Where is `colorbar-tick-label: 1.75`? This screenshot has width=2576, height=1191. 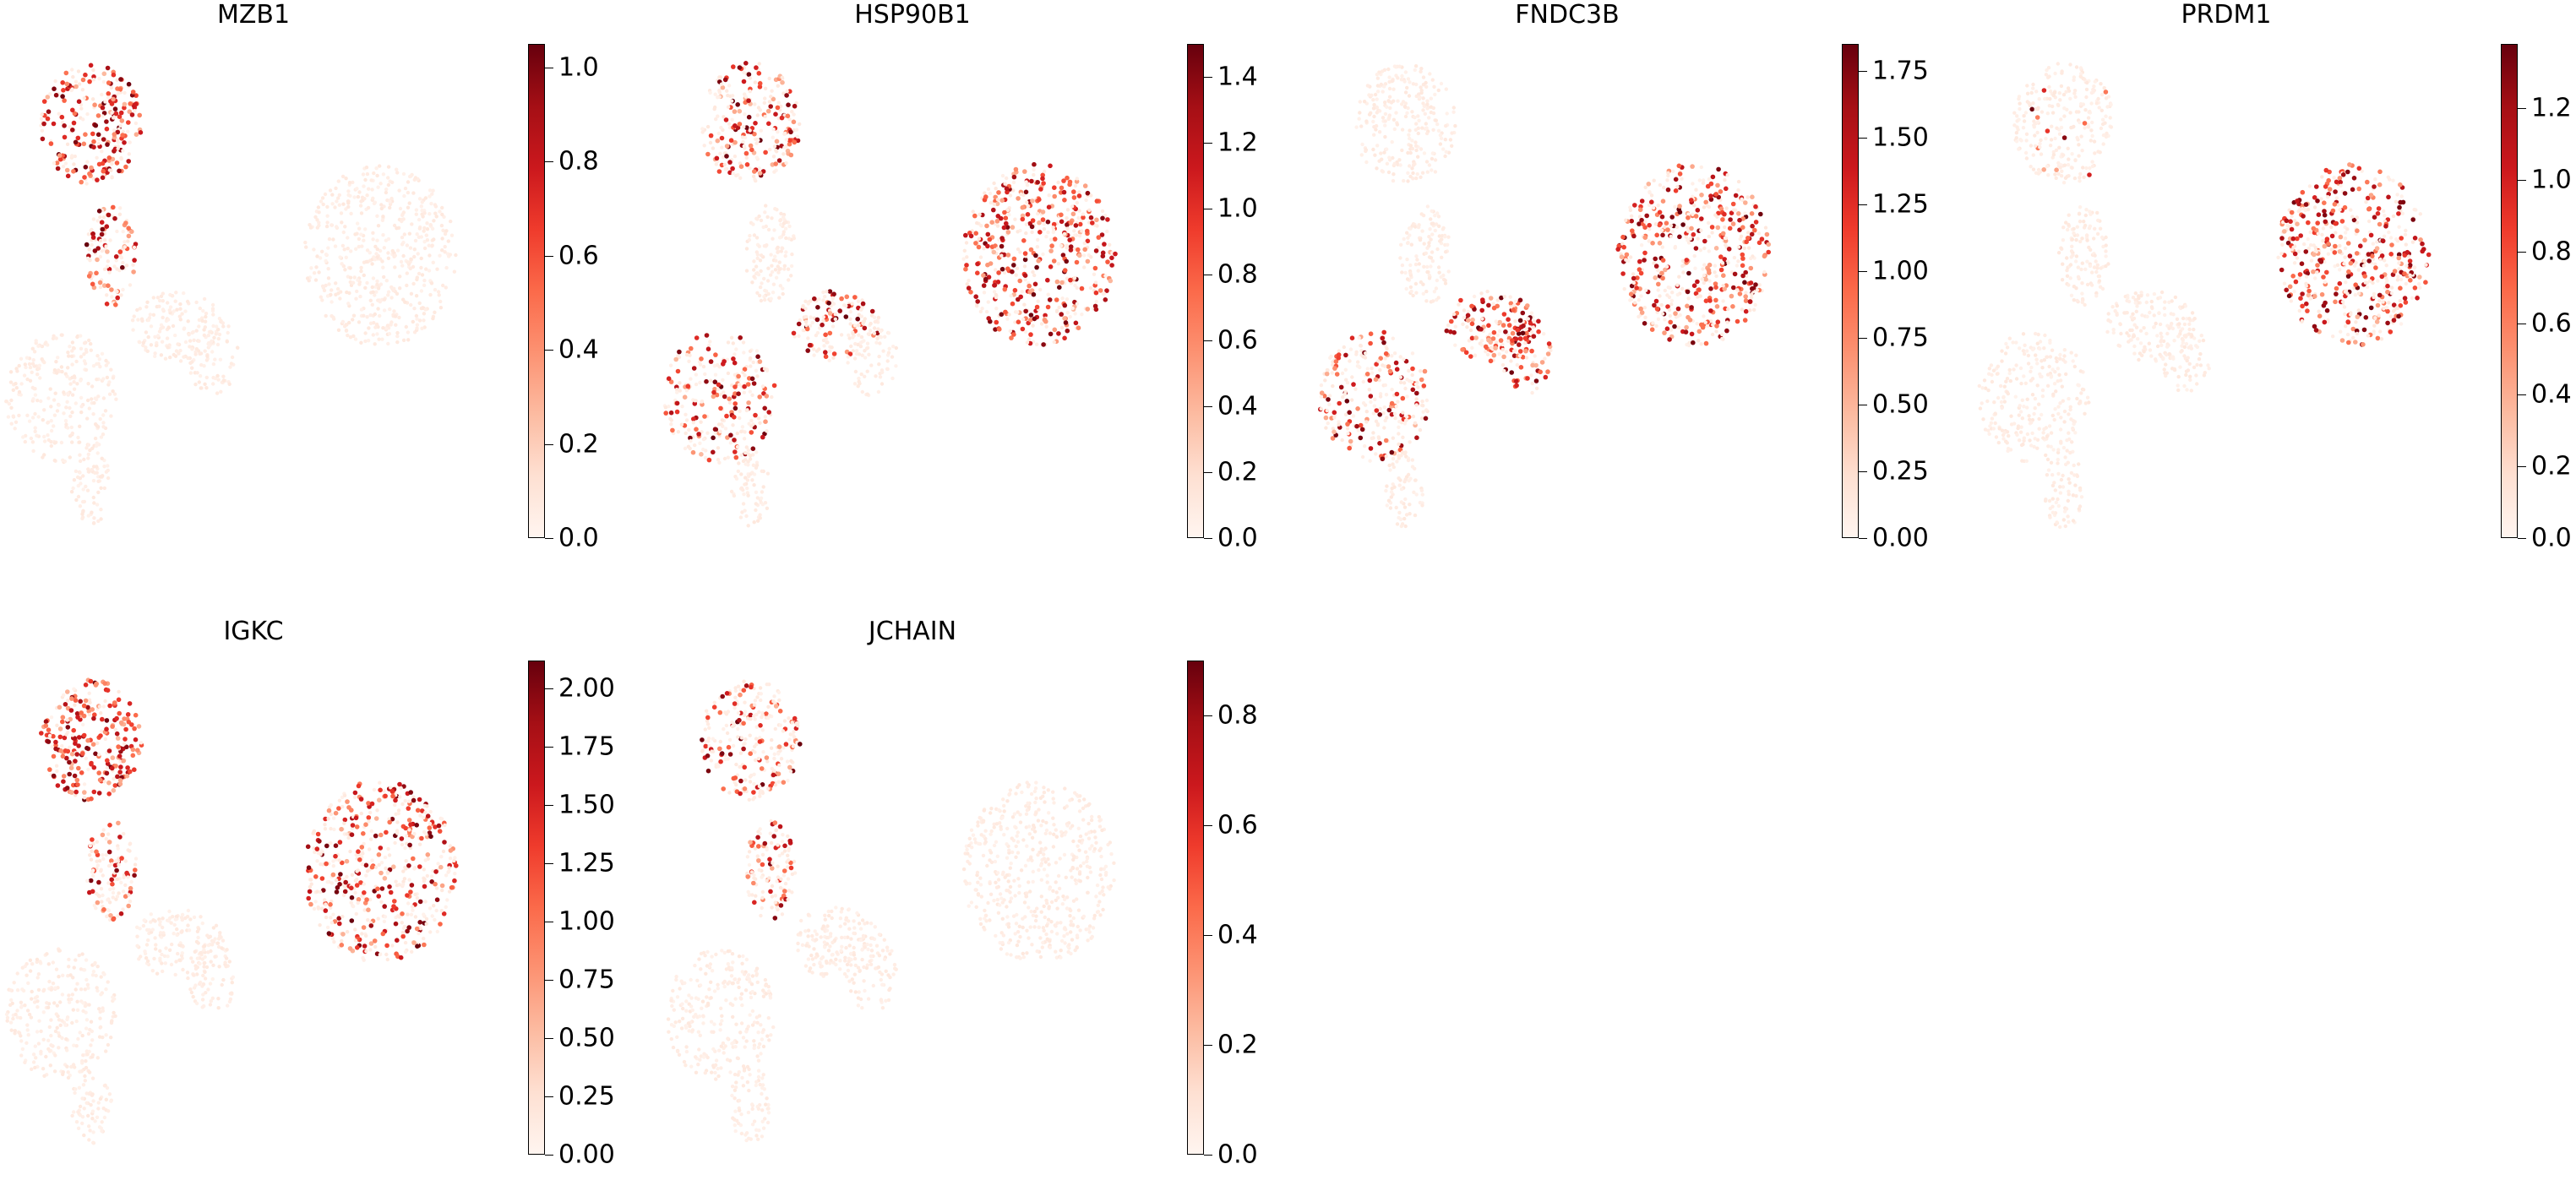 colorbar-tick-label: 1.75 is located at coordinates (1901, 71).